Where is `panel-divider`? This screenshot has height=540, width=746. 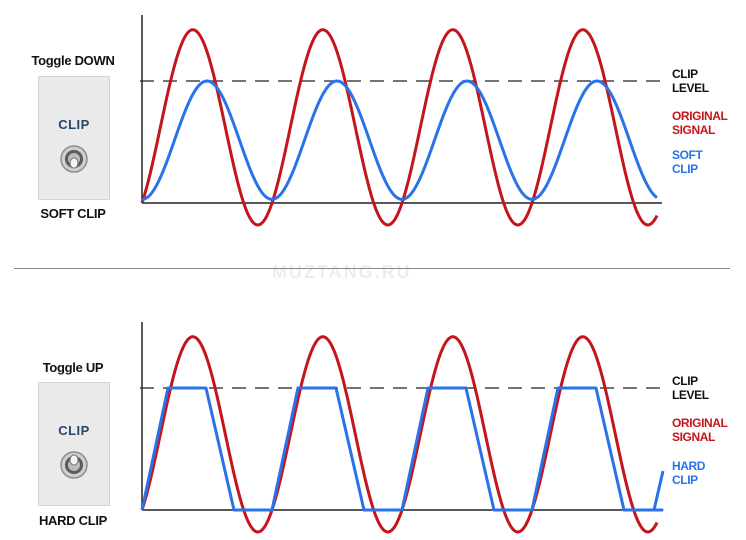 panel-divider is located at coordinates (372, 268).